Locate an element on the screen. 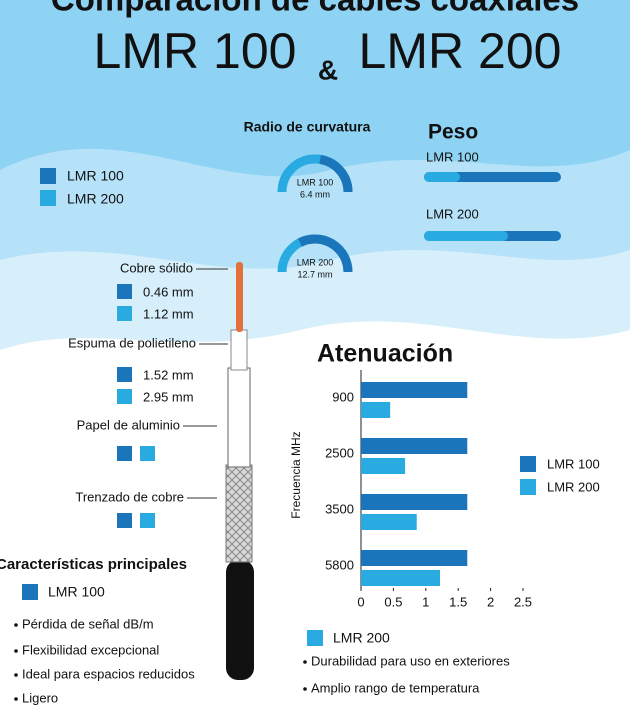 The height and width of the screenshot is (725, 630). feature-group: LMR 100 is located at coordinates (76, 592).